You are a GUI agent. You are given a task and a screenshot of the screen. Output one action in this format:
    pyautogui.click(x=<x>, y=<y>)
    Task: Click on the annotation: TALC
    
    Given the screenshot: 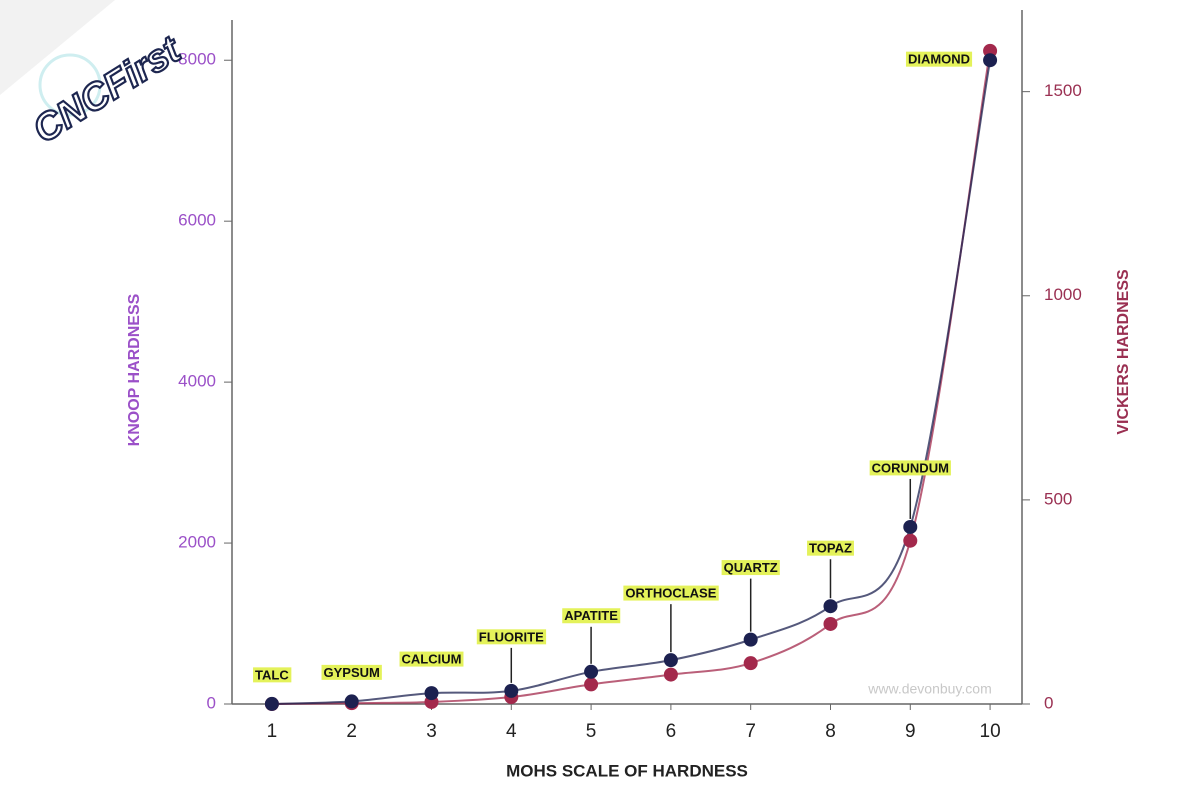 What is the action you would take?
    pyautogui.click(x=272, y=674)
    